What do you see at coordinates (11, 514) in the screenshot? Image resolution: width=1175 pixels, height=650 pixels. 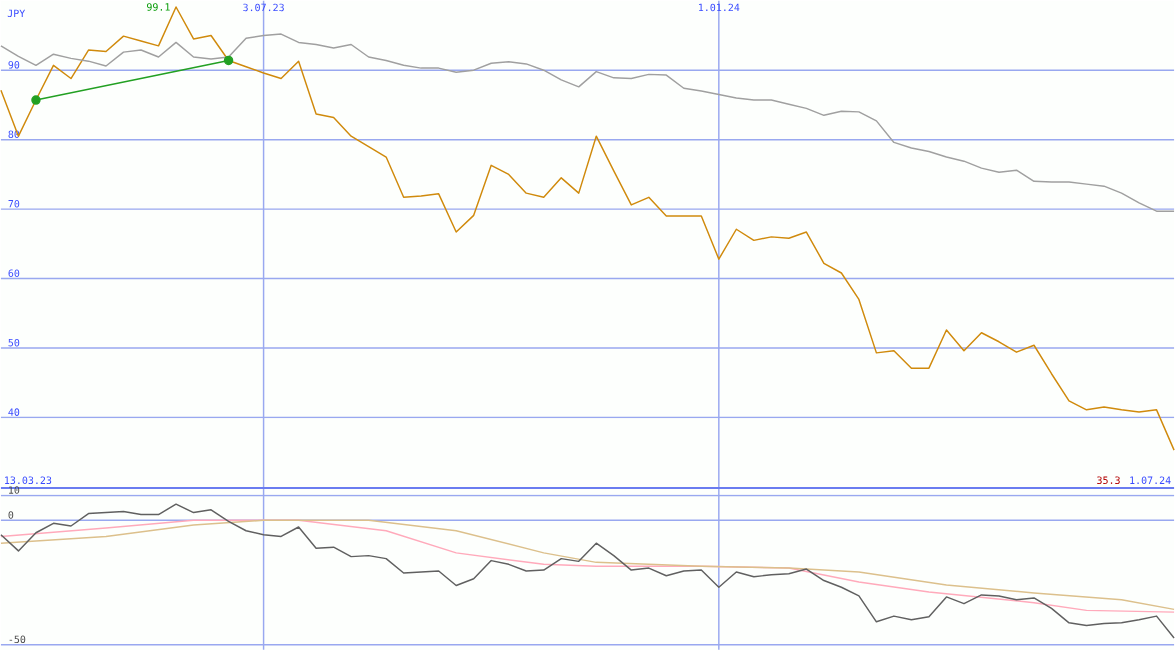 I see `y-tick-label: 0` at bounding box center [11, 514].